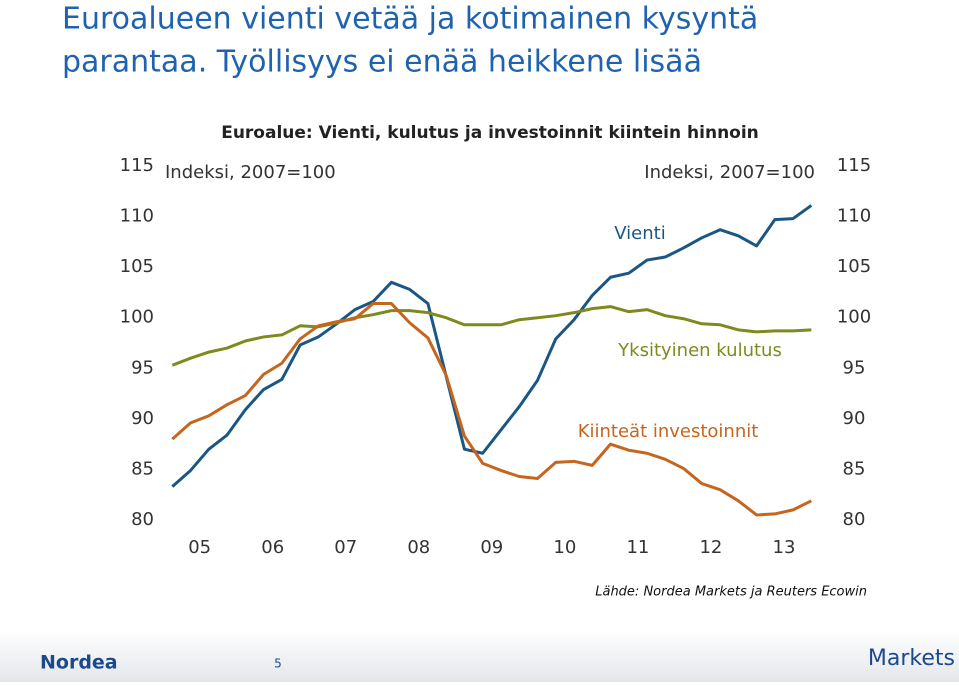  I want to click on y-tick-label: 90, so click(142, 418).